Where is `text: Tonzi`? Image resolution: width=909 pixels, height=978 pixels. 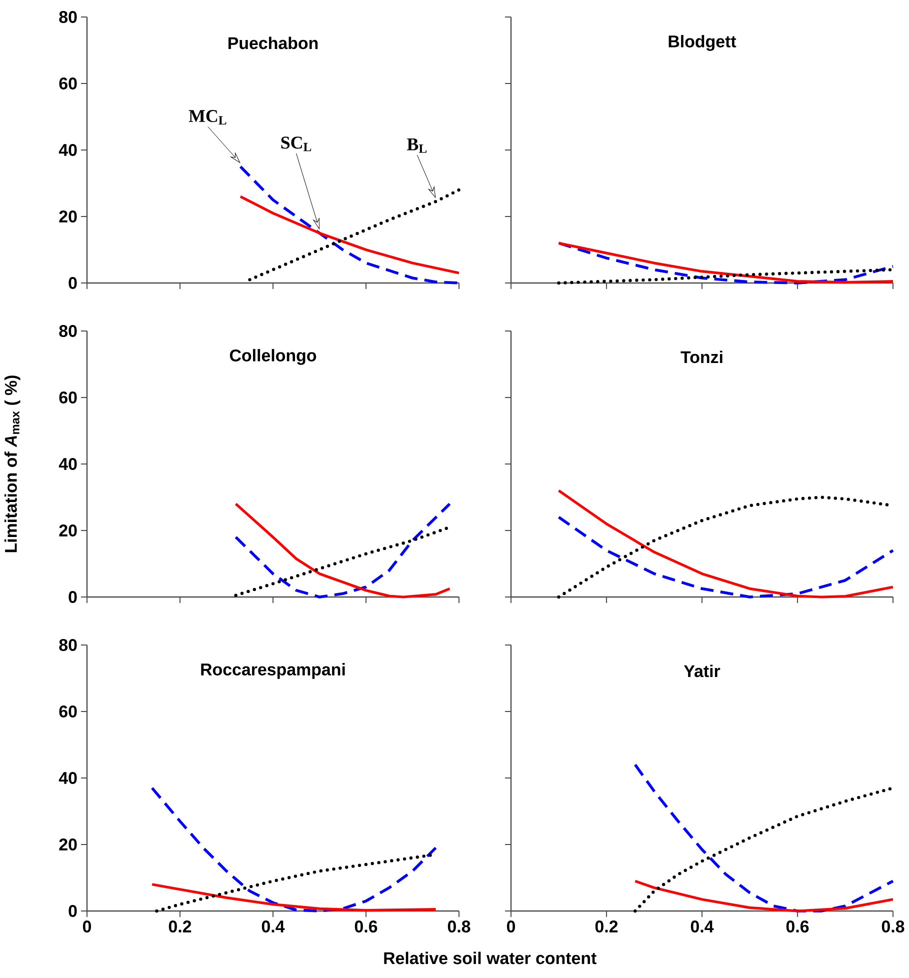 text: Tonzi is located at coordinates (701, 357).